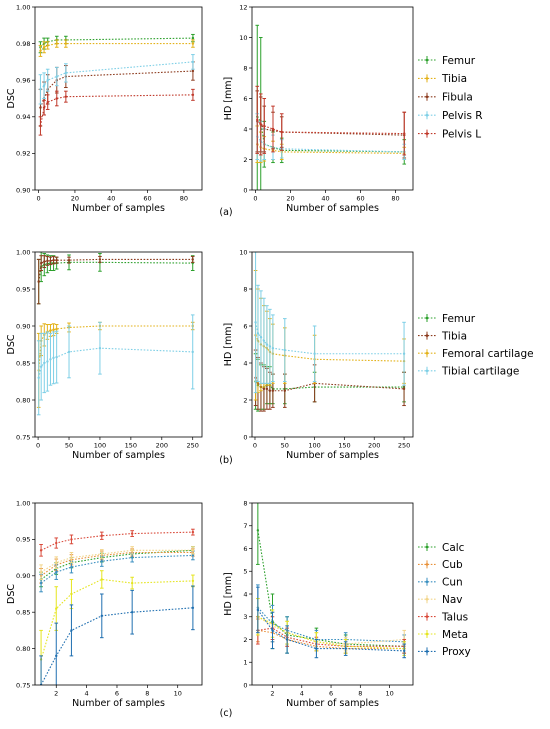 Image resolution: width=550 pixels, height=729 pixels. Describe the element at coordinates (56, 694) in the screenshot. I see `x-tick-label: 2` at that location.